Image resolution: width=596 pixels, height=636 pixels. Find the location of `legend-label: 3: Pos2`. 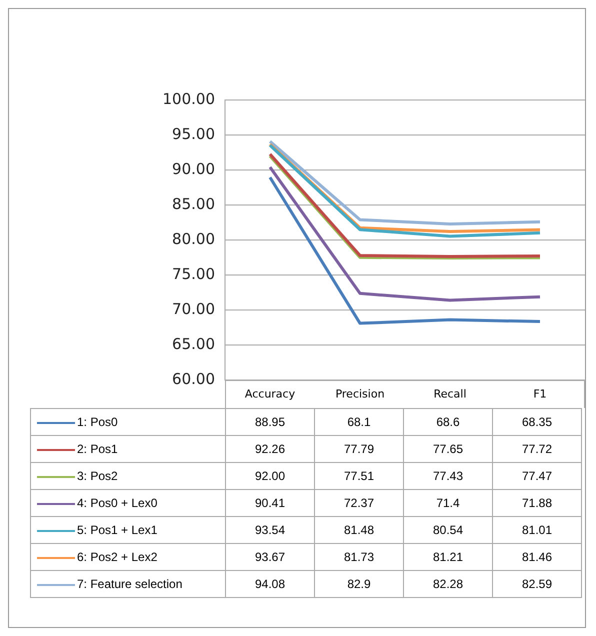

legend-label: 3: Pos2 is located at coordinates (128, 476).